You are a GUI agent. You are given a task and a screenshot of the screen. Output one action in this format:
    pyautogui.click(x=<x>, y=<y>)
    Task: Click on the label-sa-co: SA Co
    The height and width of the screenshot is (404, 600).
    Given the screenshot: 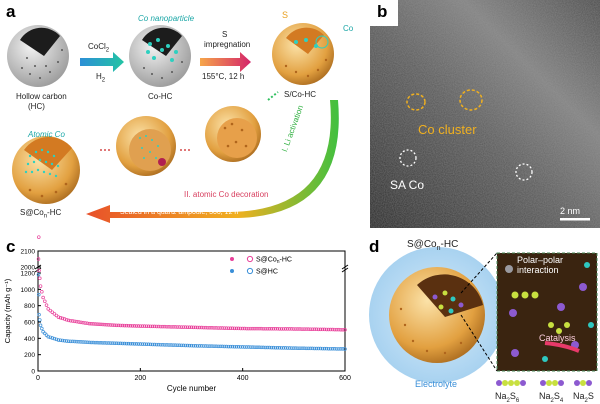 What is the action you would take?
    pyautogui.click(x=407, y=185)
    